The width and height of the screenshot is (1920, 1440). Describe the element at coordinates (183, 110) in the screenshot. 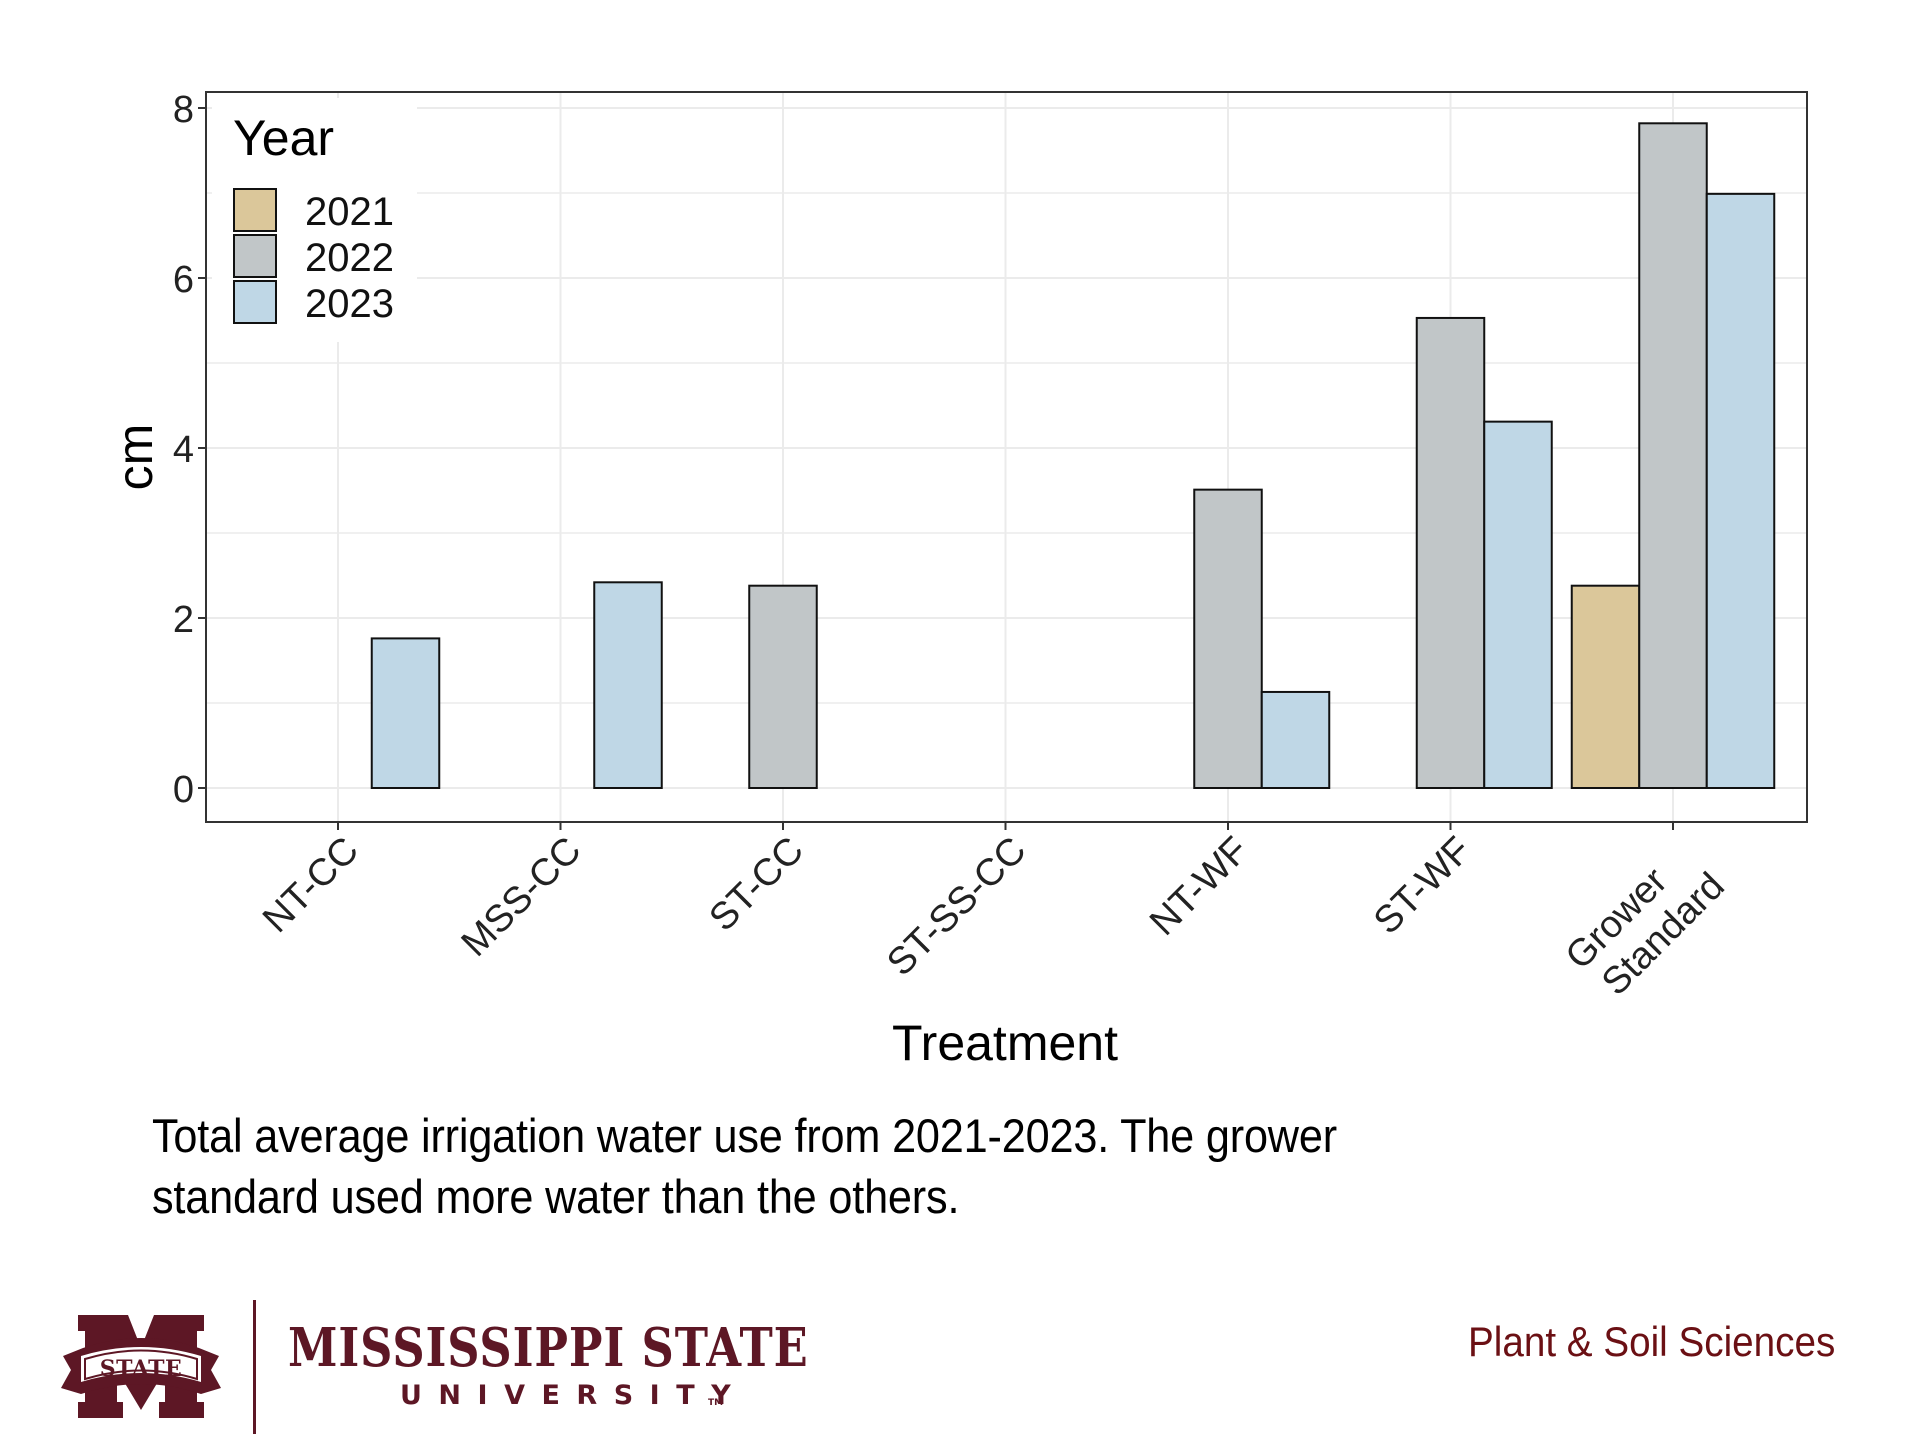

I see `y-tick-label: 8` at that location.